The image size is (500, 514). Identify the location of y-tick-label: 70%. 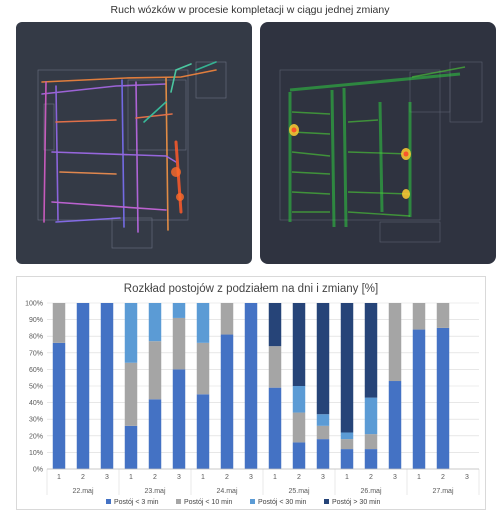
(36, 353).